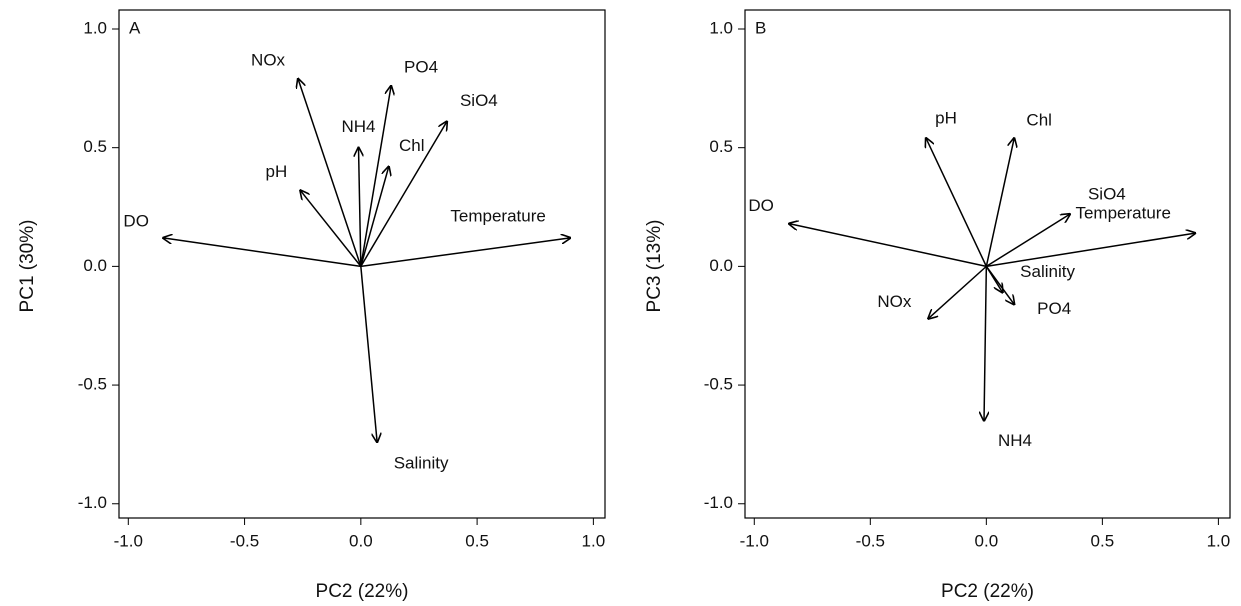 This screenshot has width=1241, height=606. Describe the element at coordinates (654, 266) in the screenshot. I see `y-axis-label: PC3 (13%)` at that location.